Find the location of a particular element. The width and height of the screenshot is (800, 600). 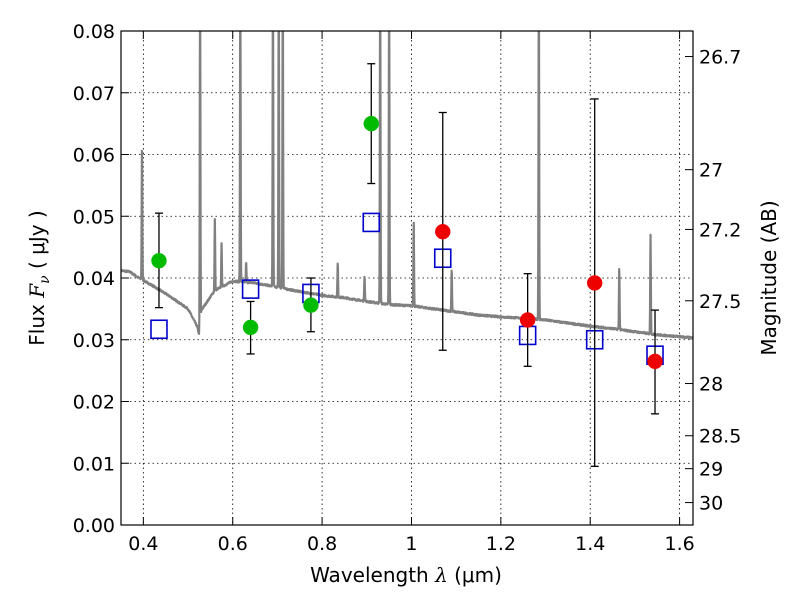

y-tick-label: 0.05 is located at coordinates (94, 217).